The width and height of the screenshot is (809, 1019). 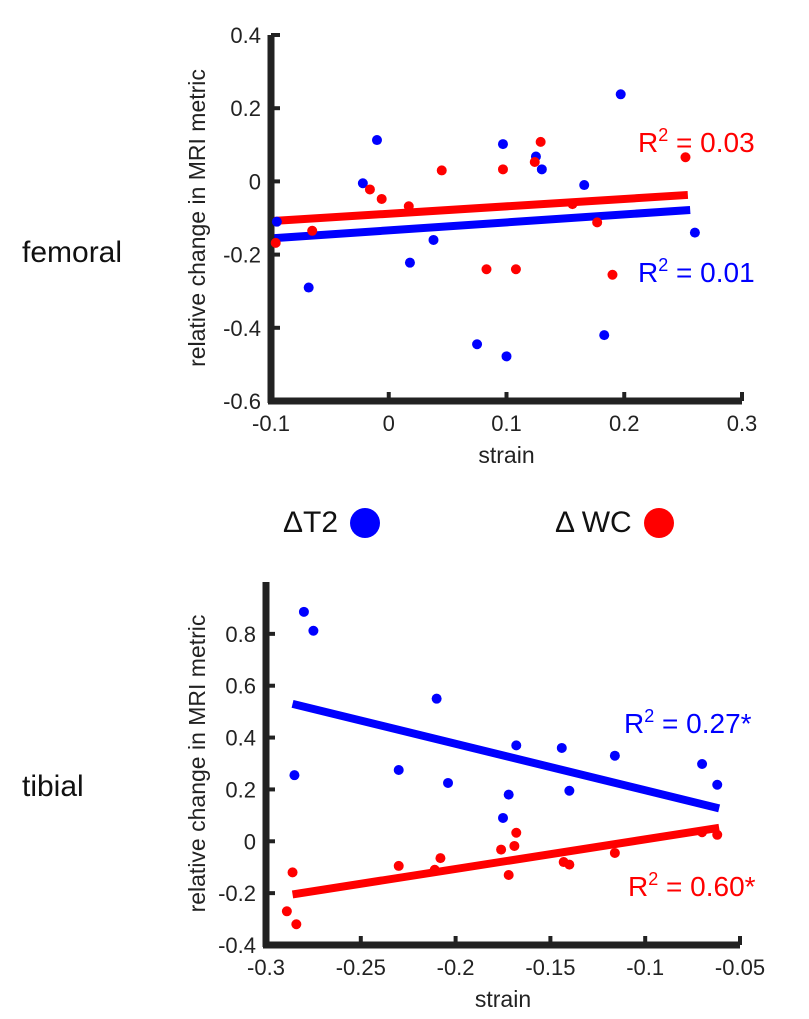 I want to click on legend-t2: ΔT2, so click(x=332, y=523).